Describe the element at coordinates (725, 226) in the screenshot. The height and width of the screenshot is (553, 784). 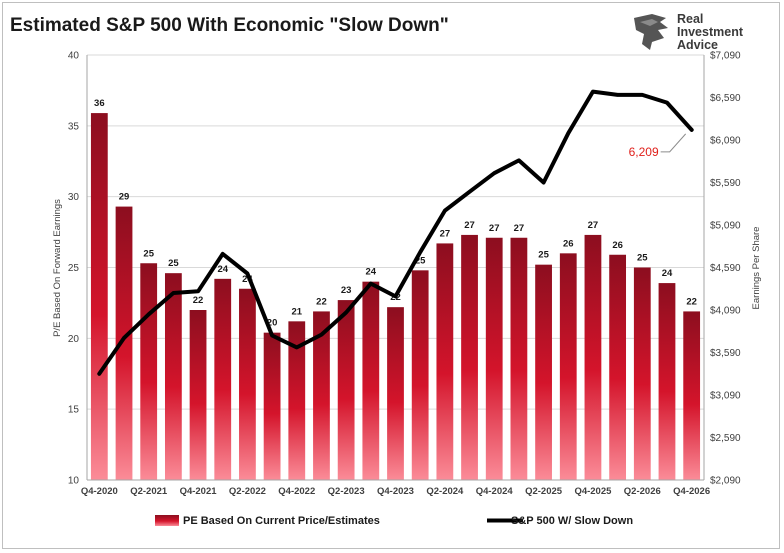
I see `y2-tick-label: $5,090` at that location.